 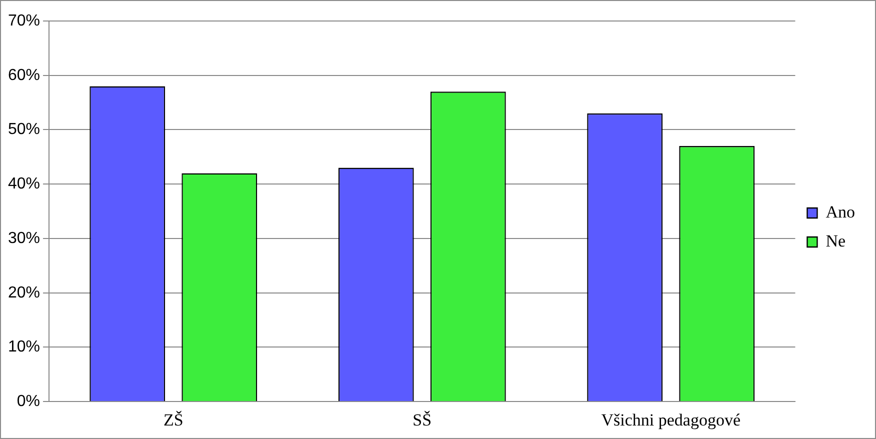 What do you see at coordinates (836, 240) in the screenshot?
I see `legend-label: Ne` at bounding box center [836, 240].